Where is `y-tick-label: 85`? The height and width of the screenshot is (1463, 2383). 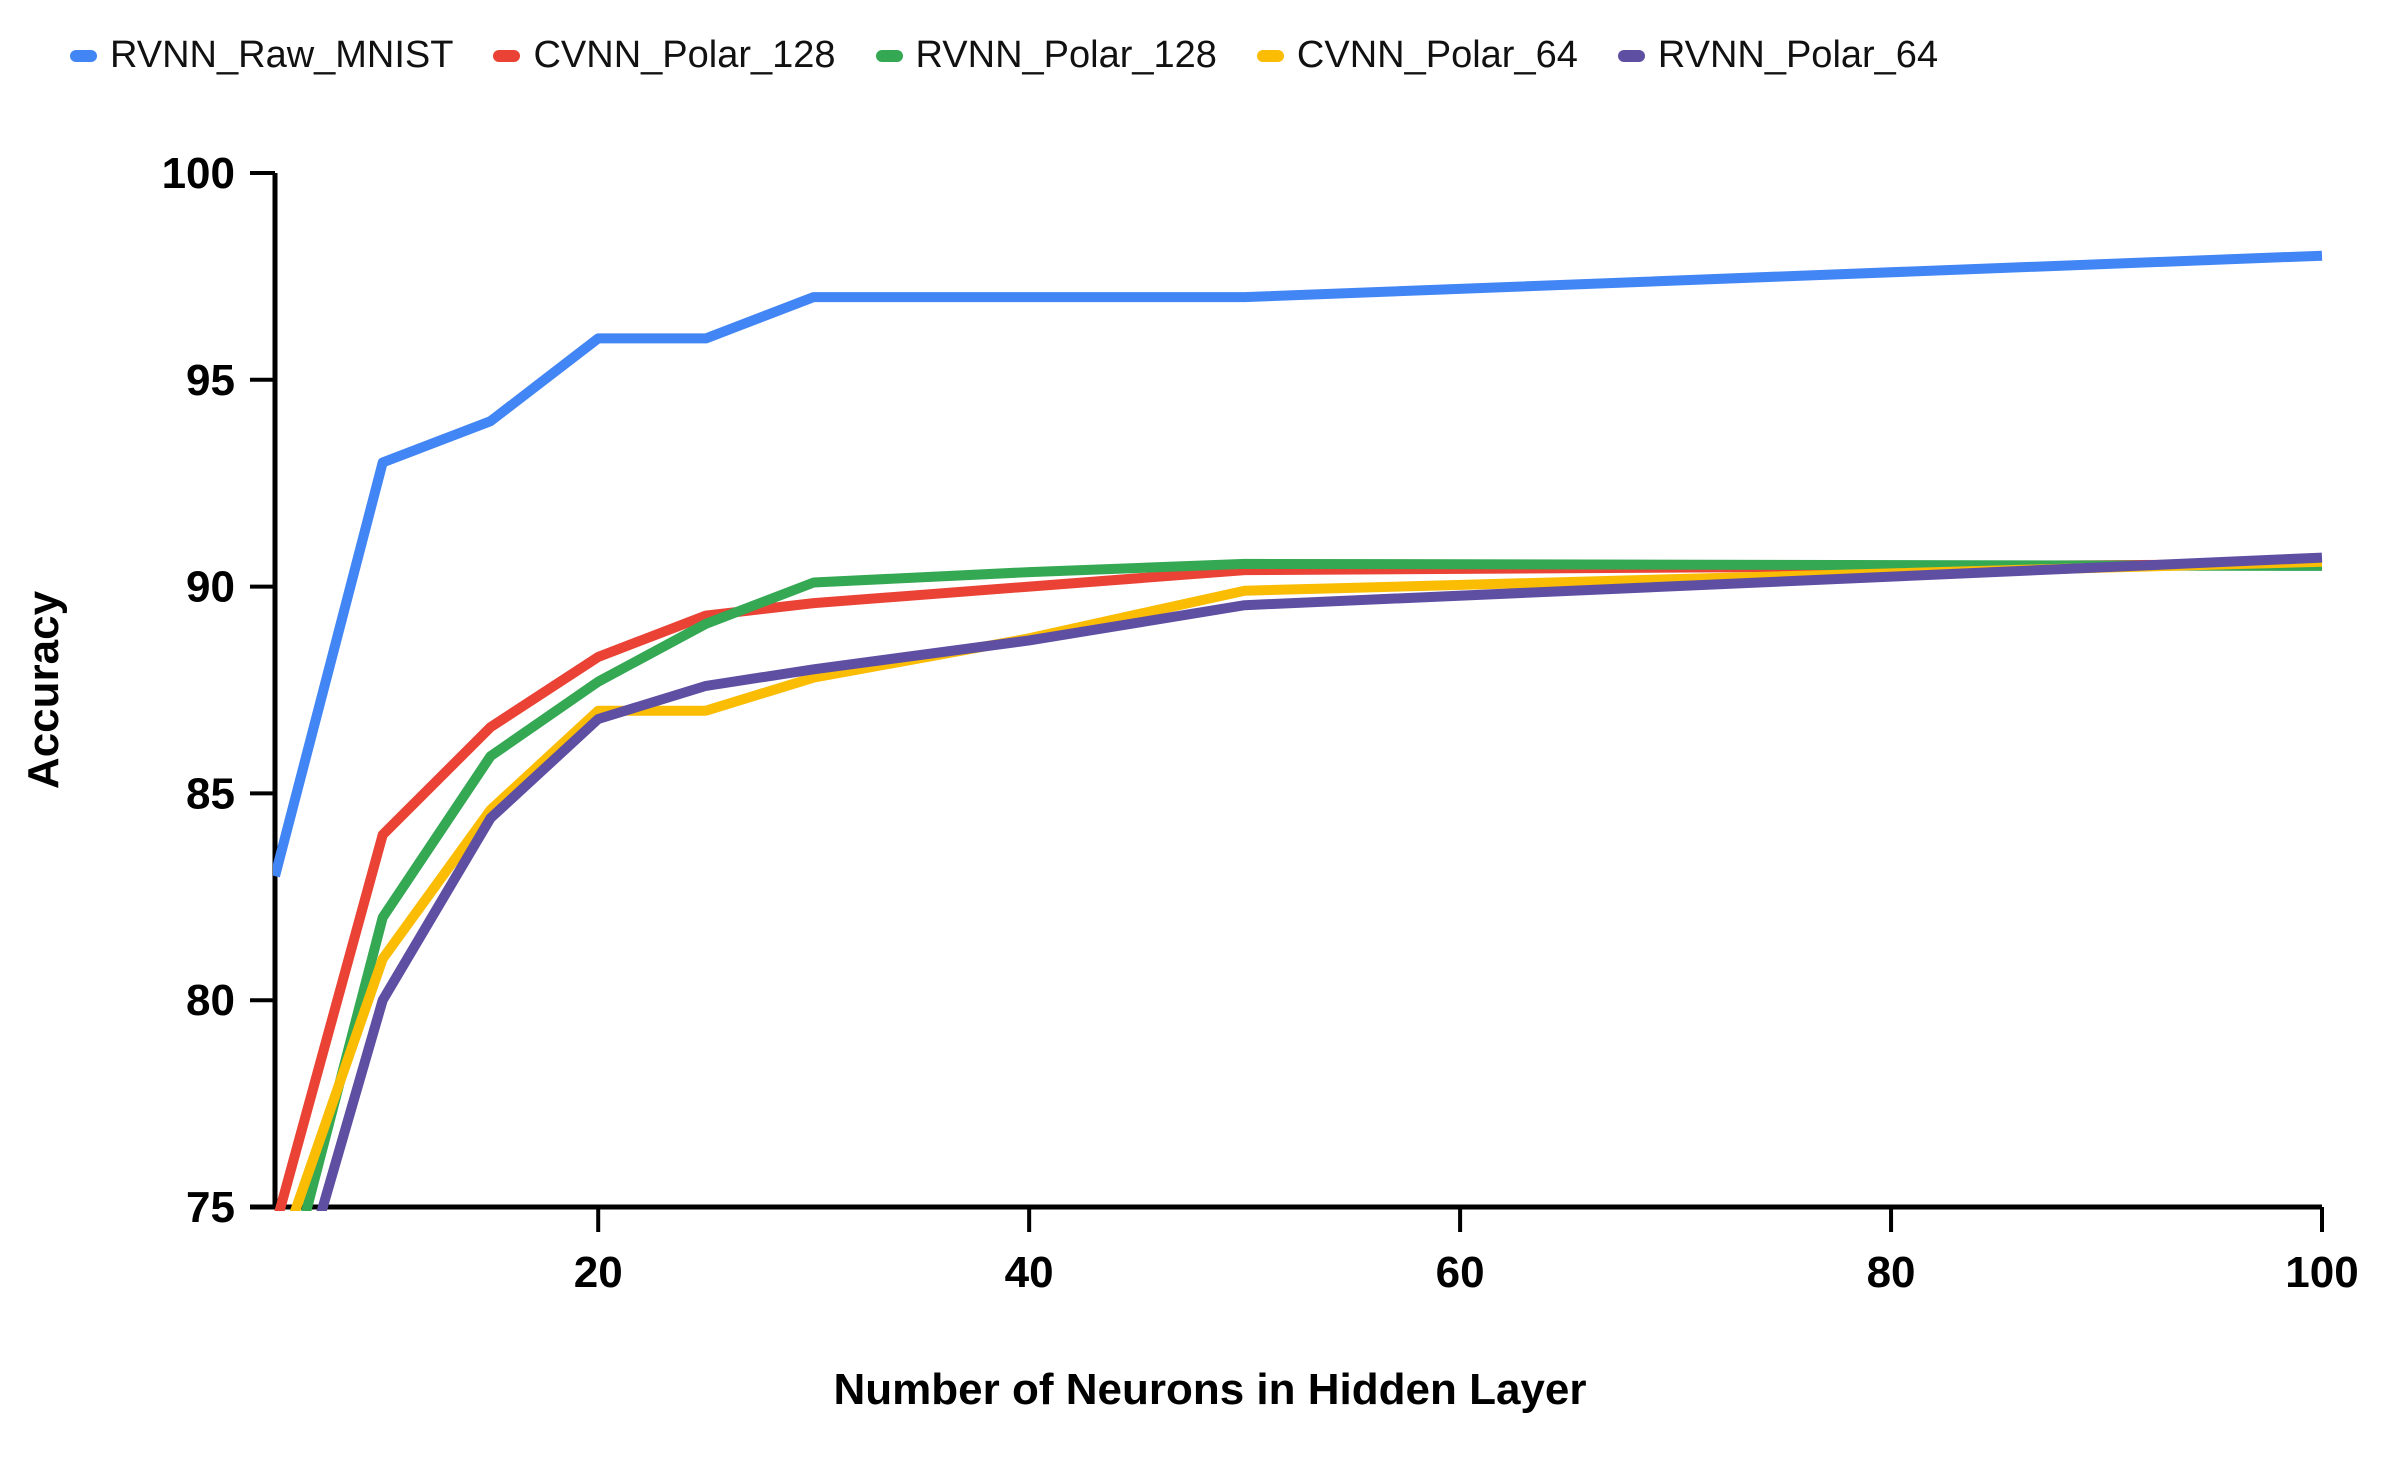 y-tick-label: 85 is located at coordinates (210, 793).